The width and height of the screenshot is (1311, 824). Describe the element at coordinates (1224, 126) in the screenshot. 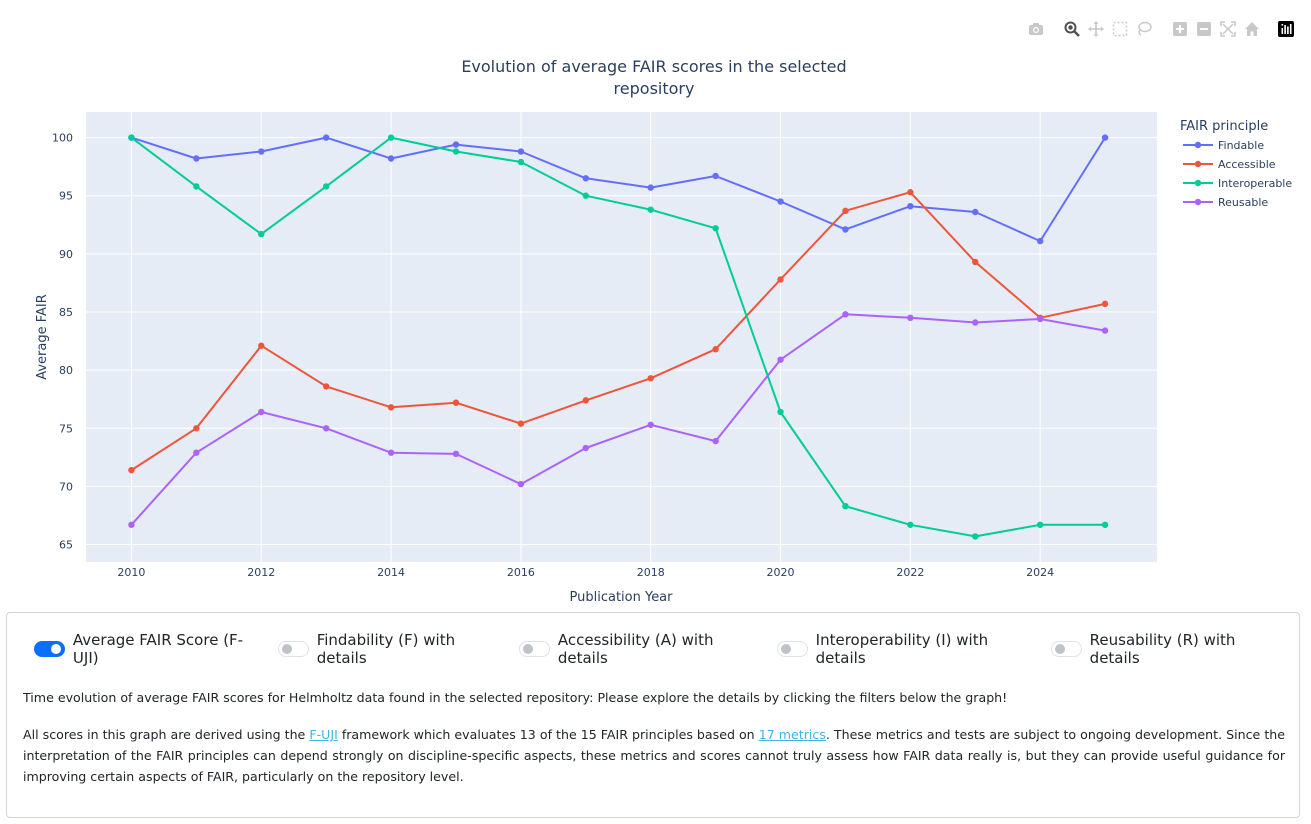

I see `legend-title: FAIR principle` at that location.